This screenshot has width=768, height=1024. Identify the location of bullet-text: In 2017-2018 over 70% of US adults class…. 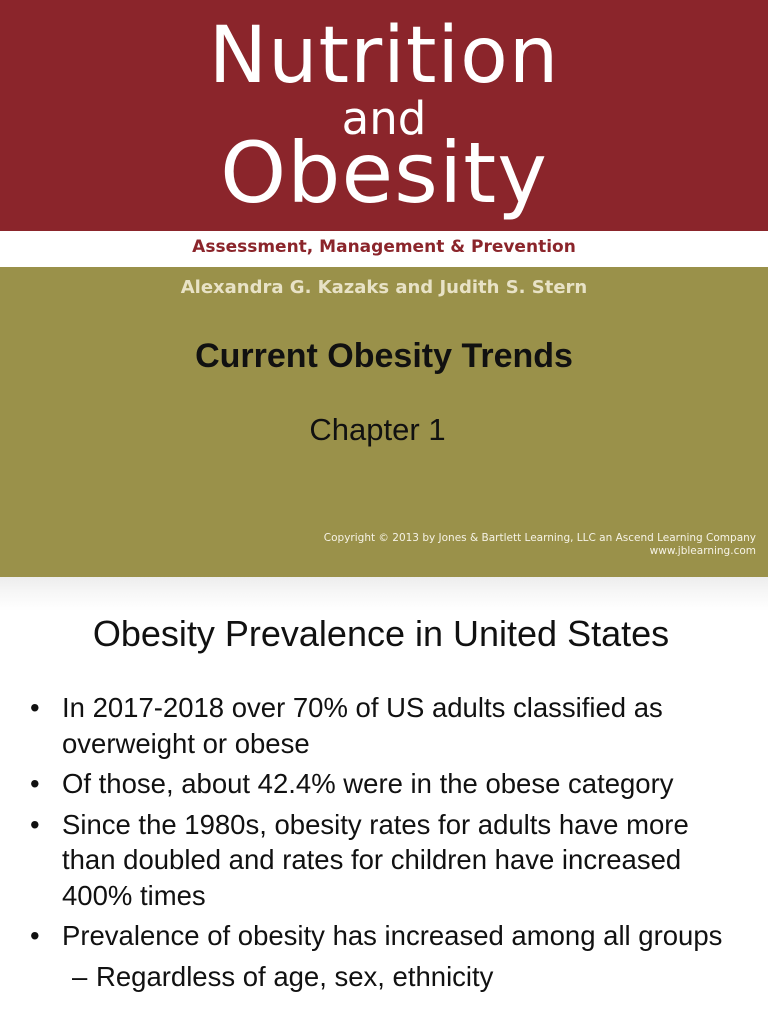
(362, 725).